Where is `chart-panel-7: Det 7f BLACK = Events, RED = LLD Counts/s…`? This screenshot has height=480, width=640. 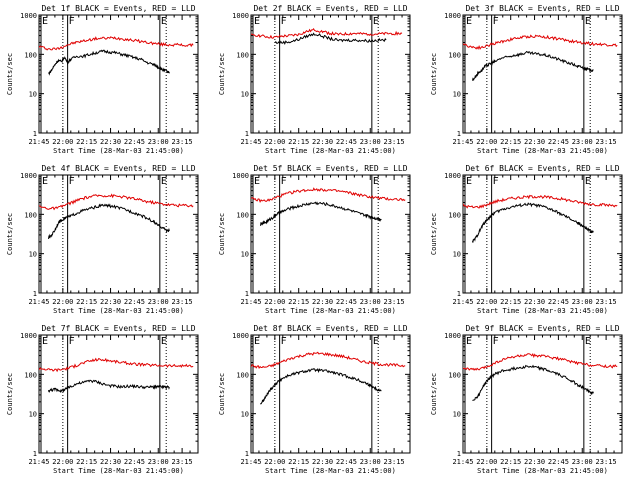 chart-panel-7: Det 7f BLACK = Events, RED = LLD Counts/s… is located at coordinates (102, 399).